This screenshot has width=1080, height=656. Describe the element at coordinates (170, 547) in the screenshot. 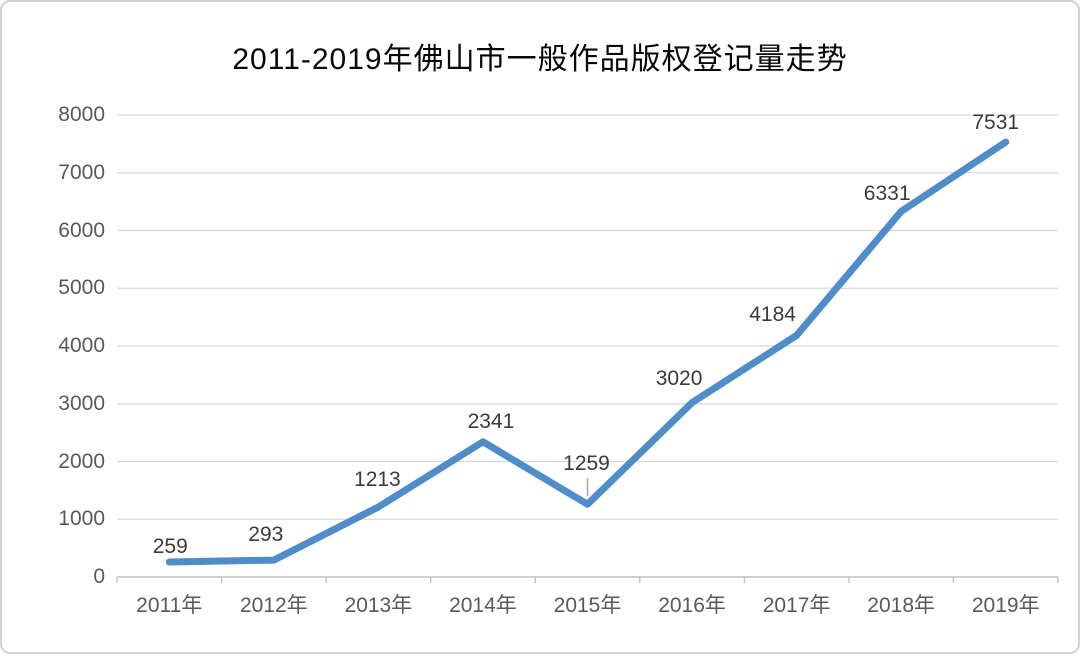

I see `data-label: 259` at that location.